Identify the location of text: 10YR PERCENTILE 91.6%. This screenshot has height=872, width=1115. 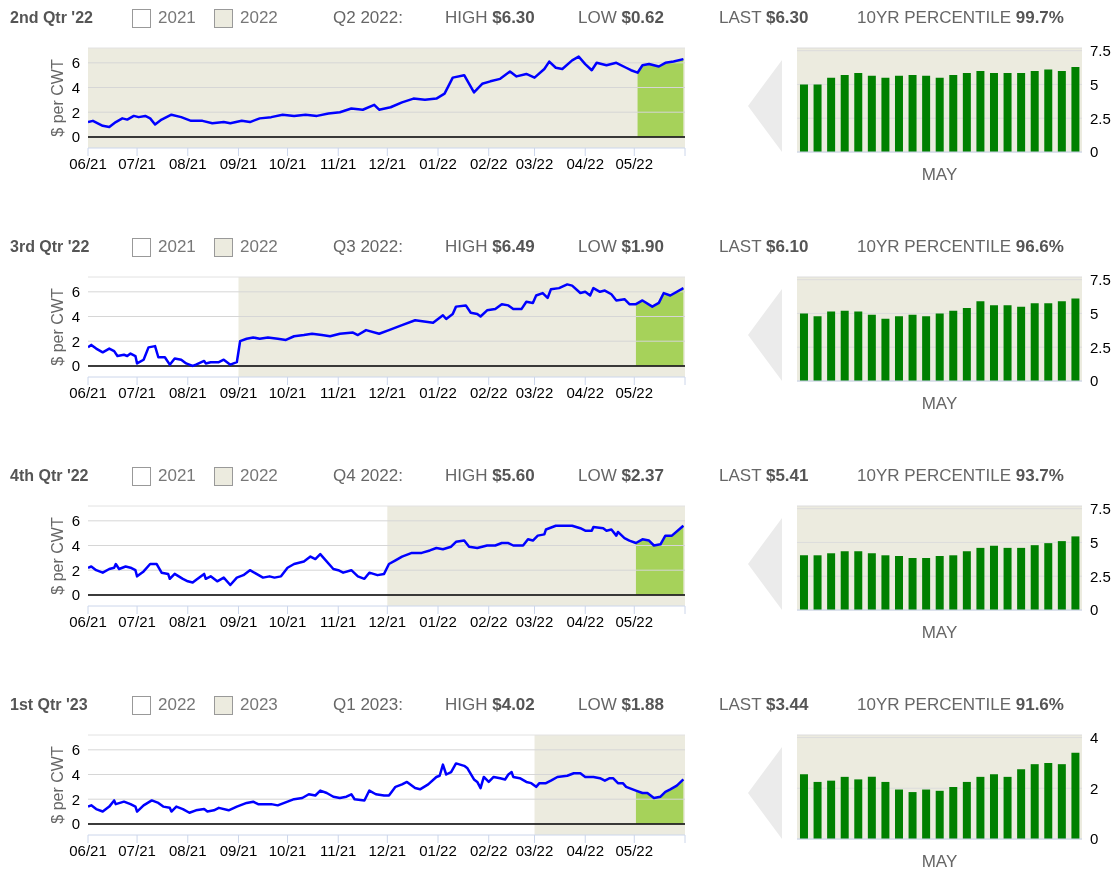
(960, 705).